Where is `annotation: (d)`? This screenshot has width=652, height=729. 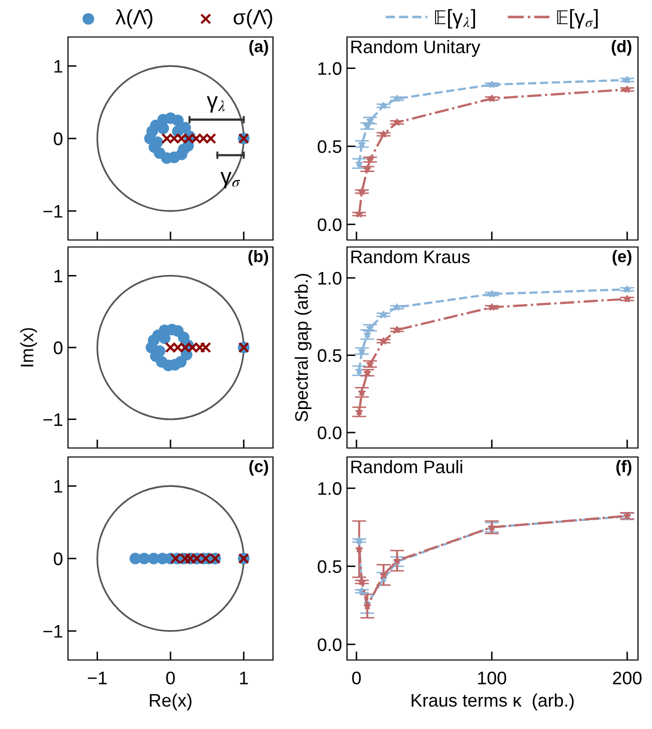 annotation: (d) is located at coordinates (622, 48).